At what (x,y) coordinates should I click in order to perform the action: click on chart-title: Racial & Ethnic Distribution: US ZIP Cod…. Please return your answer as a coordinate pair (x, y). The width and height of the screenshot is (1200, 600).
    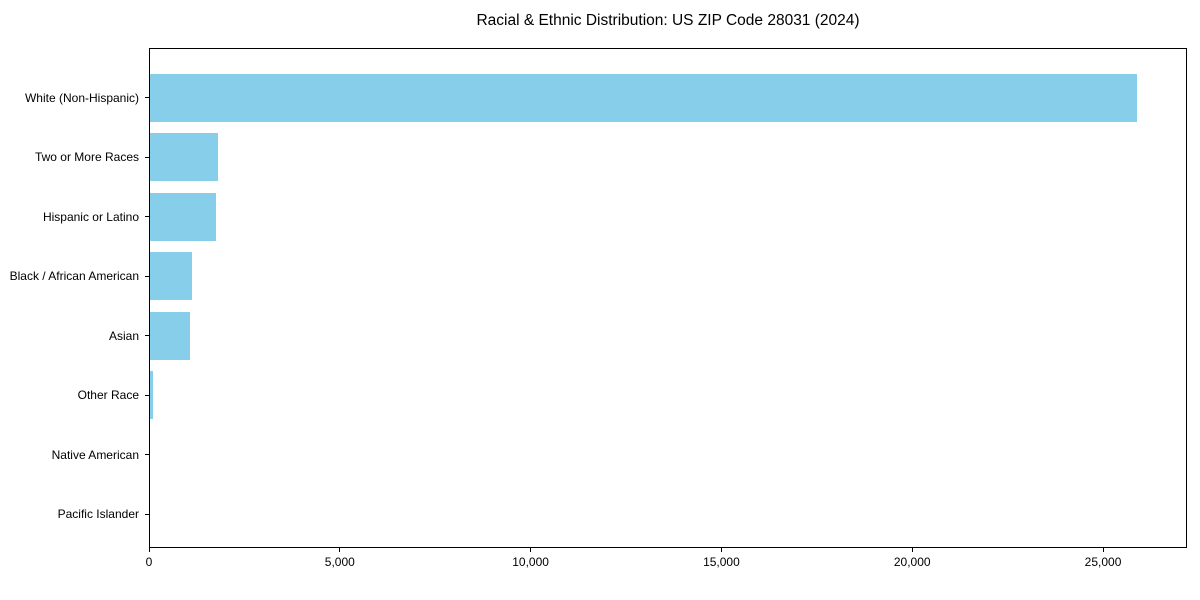
    Looking at the image, I should click on (668, 20).